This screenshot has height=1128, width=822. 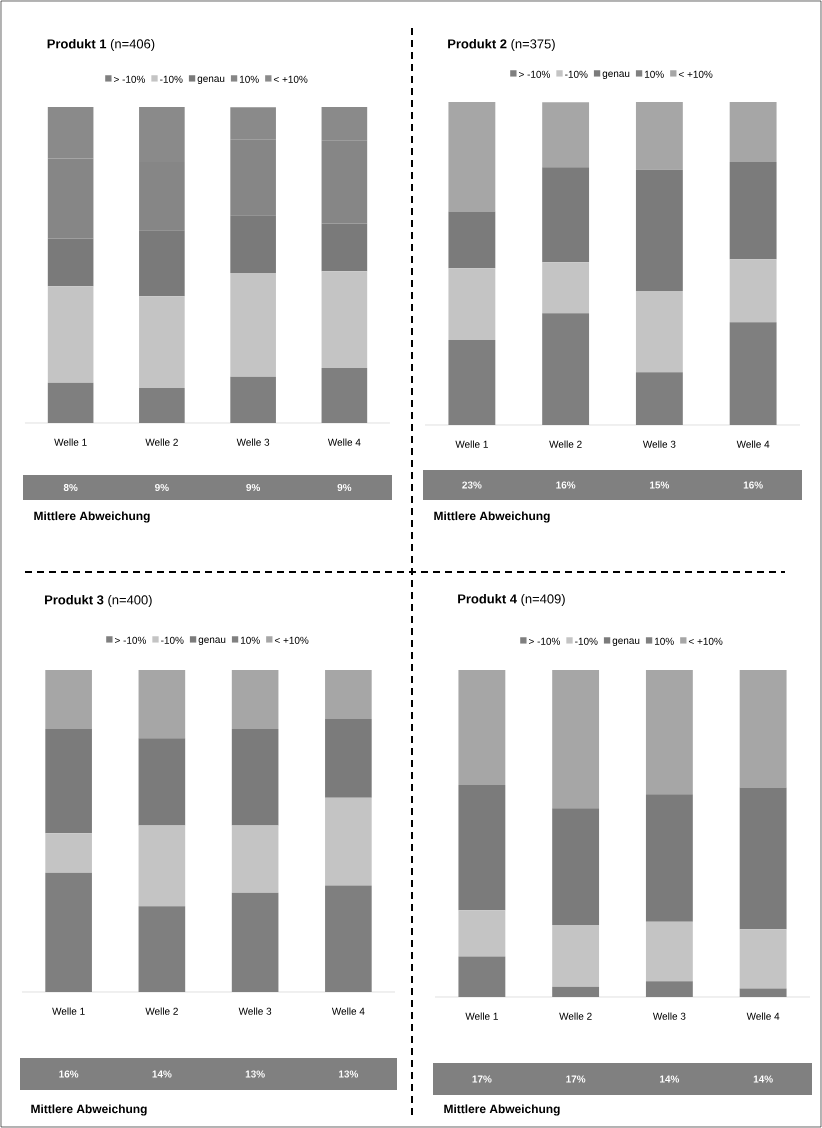 What do you see at coordinates (501, 45) in the screenshot?
I see `chart-title: Produkt 2 (n=375)` at bounding box center [501, 45].